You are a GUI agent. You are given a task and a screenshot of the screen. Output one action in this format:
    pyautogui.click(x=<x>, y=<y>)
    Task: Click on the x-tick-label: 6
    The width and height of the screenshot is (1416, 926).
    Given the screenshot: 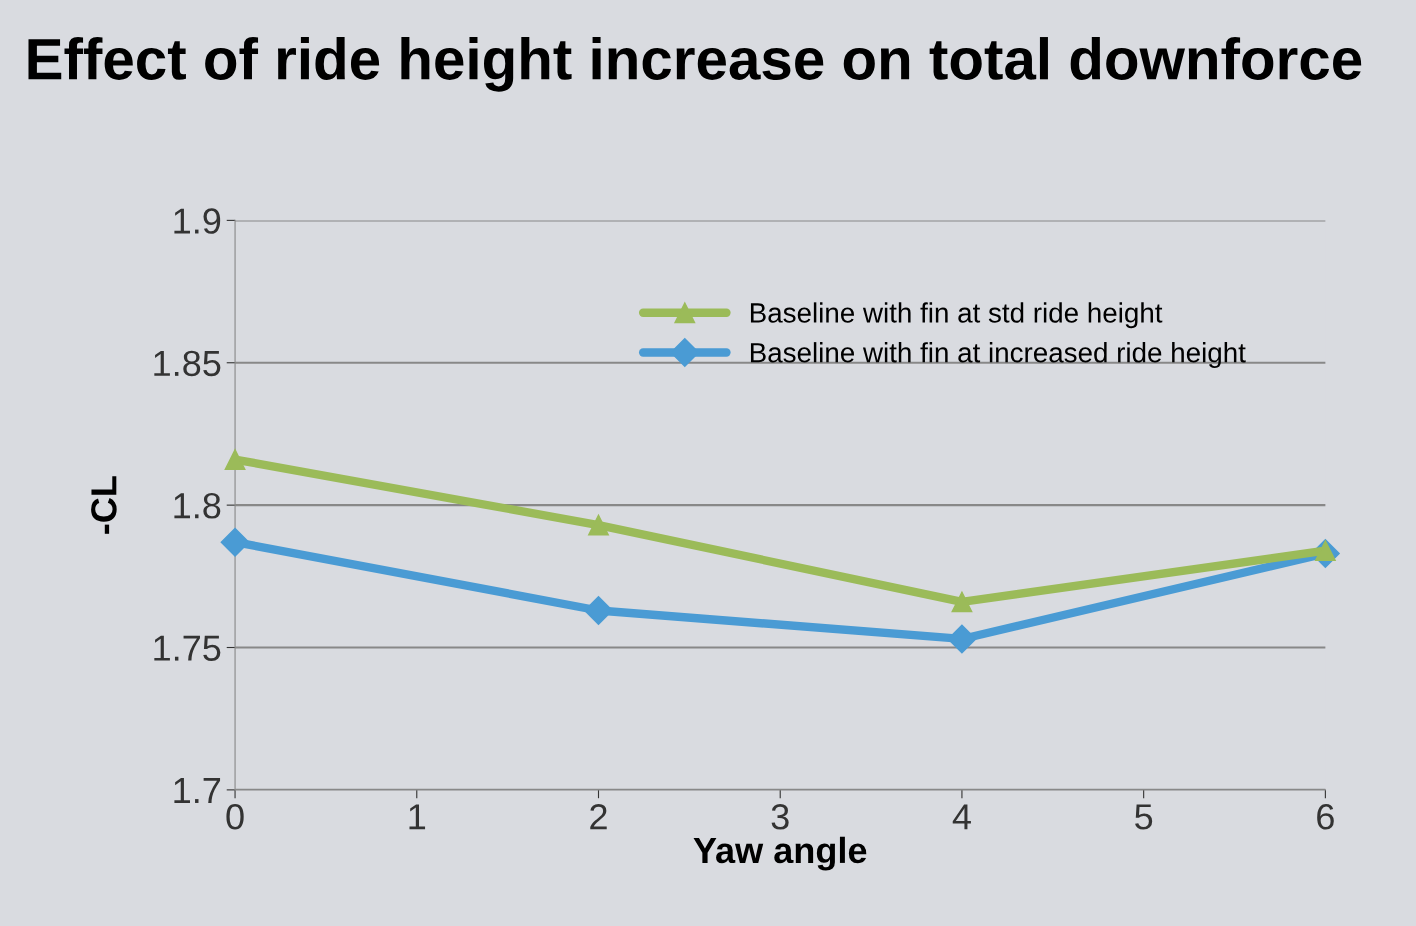 What is the action you would take?
    pyautogui.click(x=1325, y=817)
    